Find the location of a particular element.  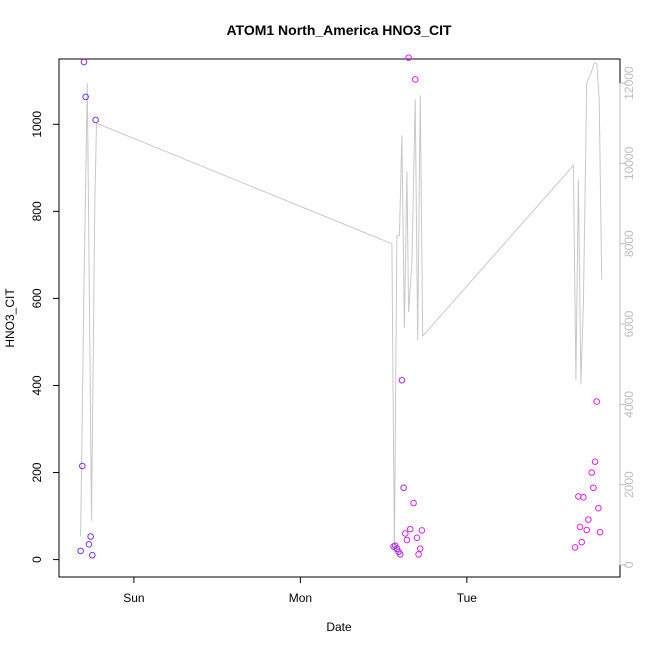

y-axis-label: HNO3_CIT is located at coordinates (10, 318).